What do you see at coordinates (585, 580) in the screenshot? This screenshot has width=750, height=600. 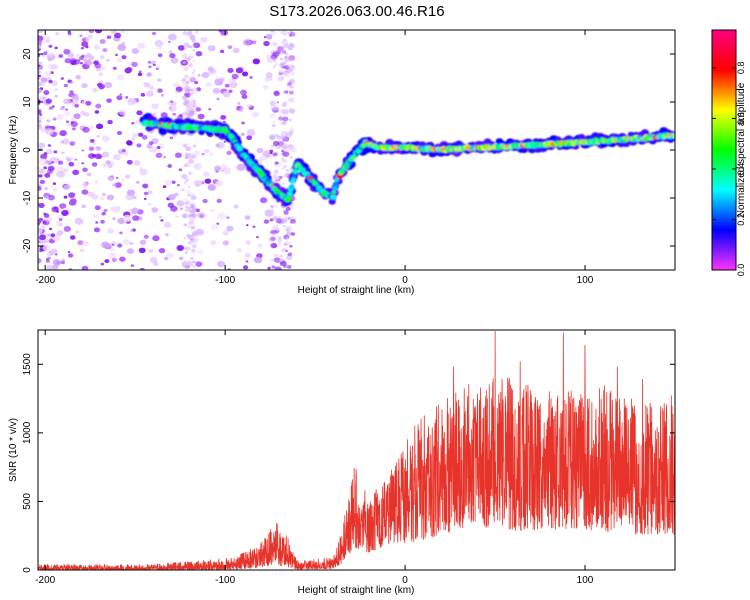 I see `snr-x-tick-label: 100` at bounding box center [585, 580].